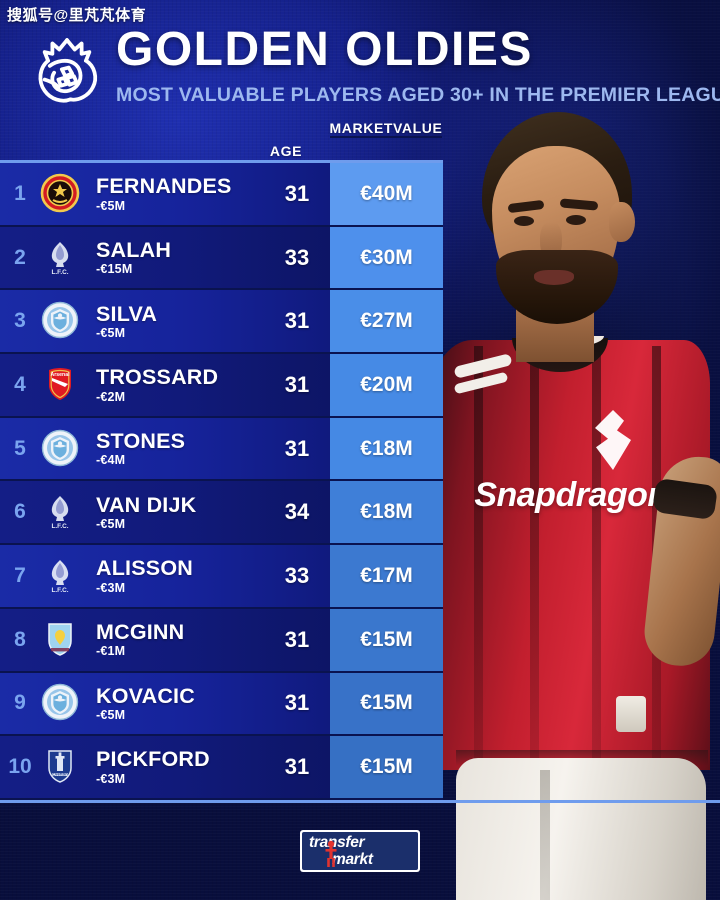 The height and width of the screenshot is (900, 720). I want to click on player-name: VAN DIJK, so click(146, 504).